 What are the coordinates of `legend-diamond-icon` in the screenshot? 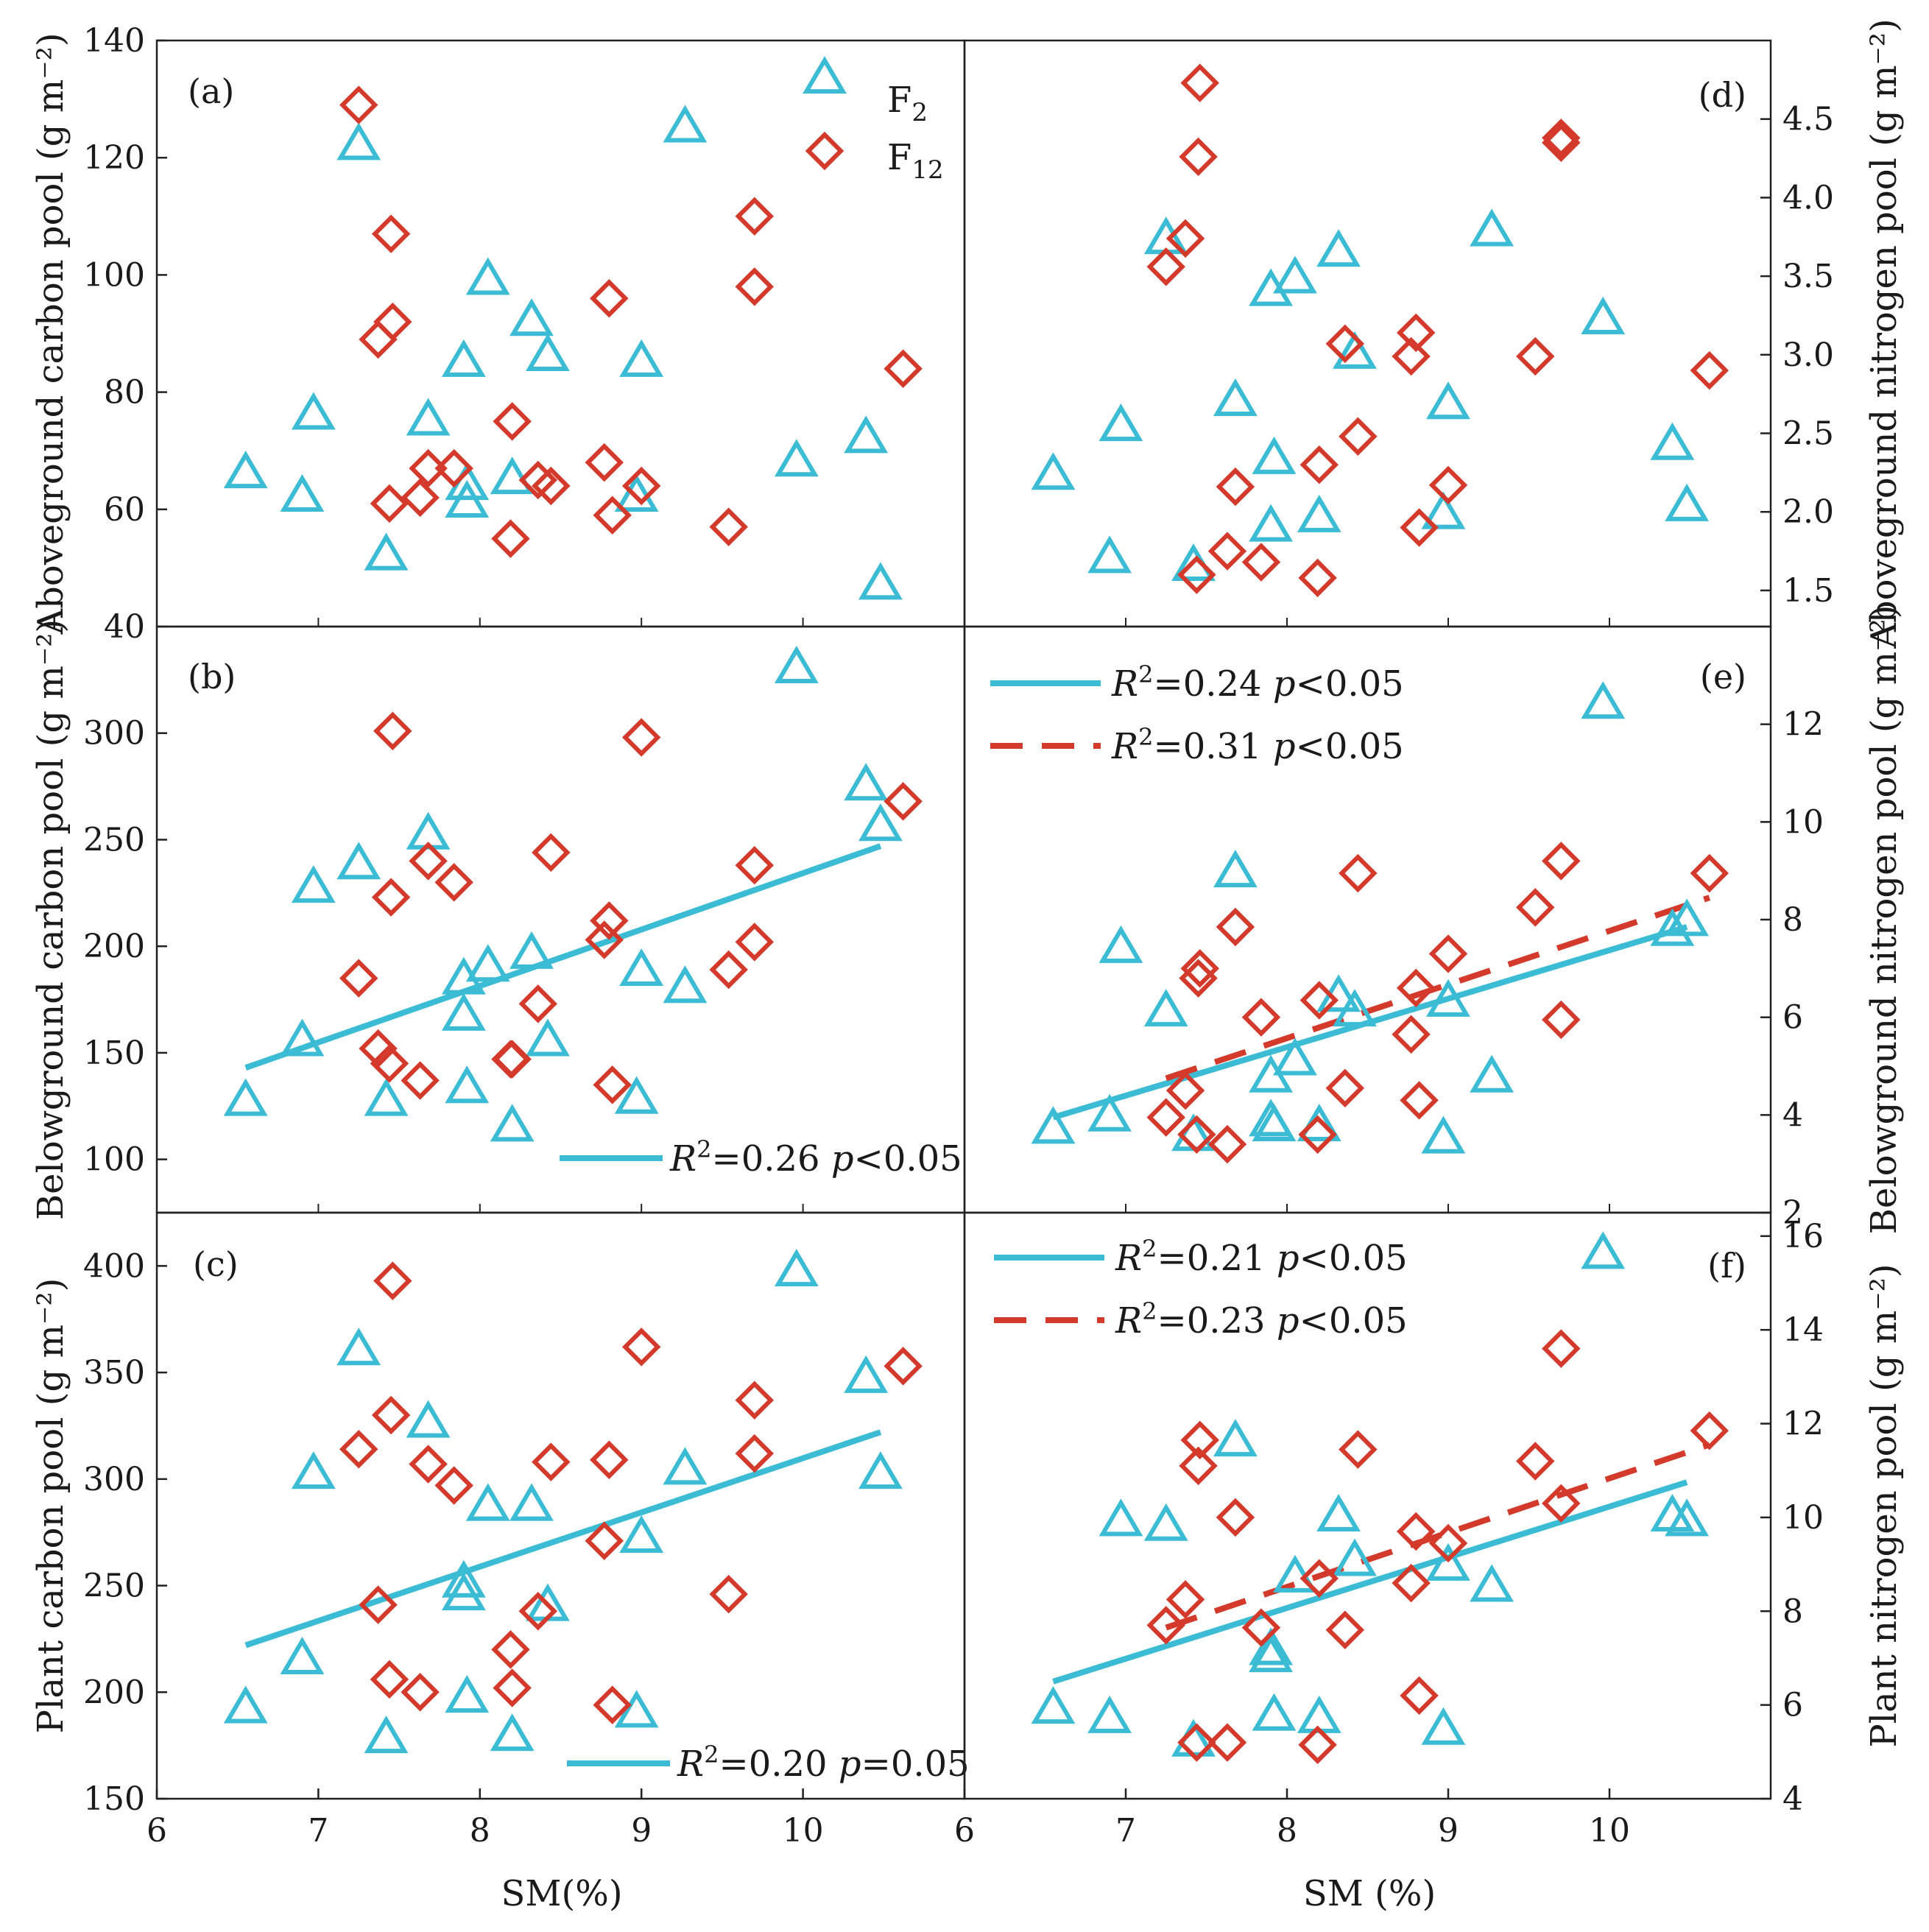 It's located at (825, 151).